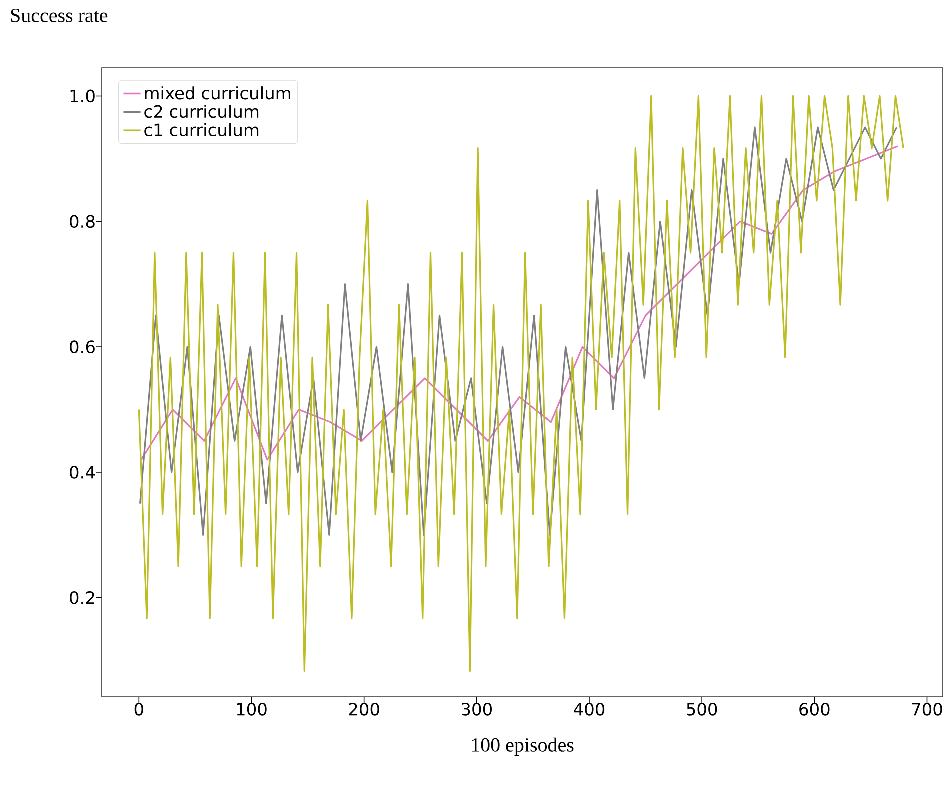  I want to click on legend-label: c1 curriculum, so click(201, 130).